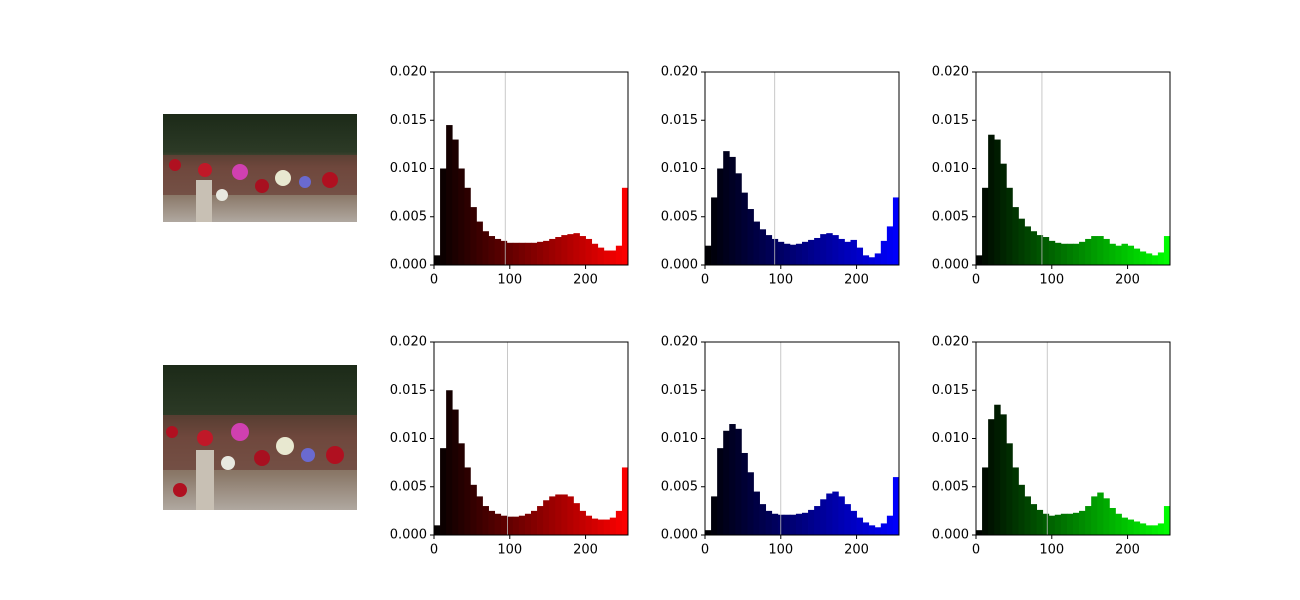 The width and height of the screenshot is (1300, 600). What do you see at coordinates (260, 437) in the screenshot?
I see `photo-bottom` at bounding box center [260, 437].